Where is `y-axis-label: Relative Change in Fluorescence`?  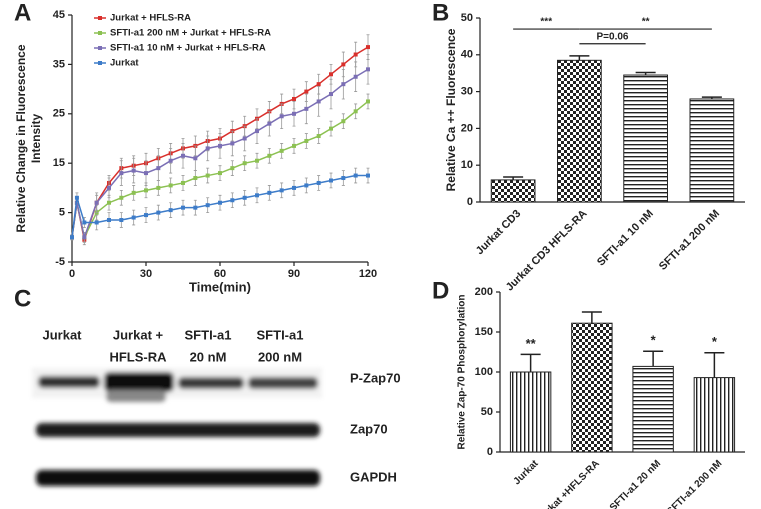
y-axis-label: Relative Change in Fluorescence is located at coordinates (21, 138).